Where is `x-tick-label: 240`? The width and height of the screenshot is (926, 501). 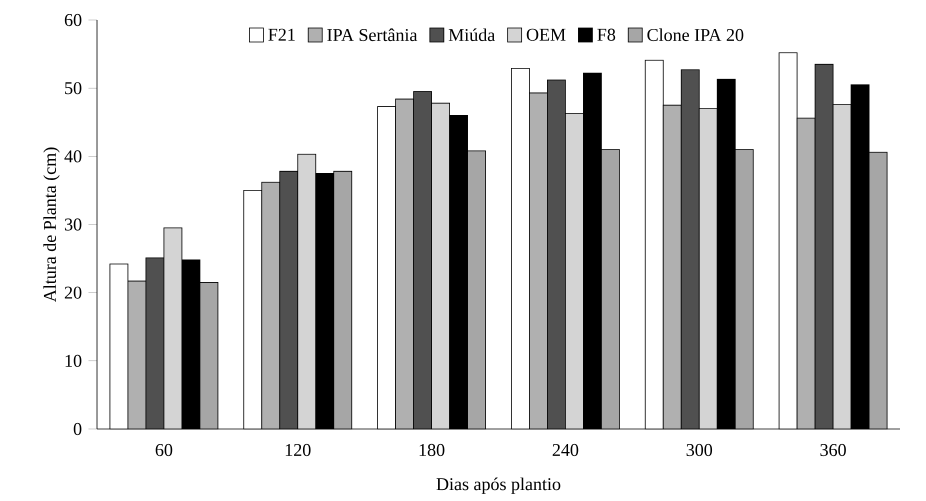 x-tick-label: 240 is located at coordinates (565, 450).